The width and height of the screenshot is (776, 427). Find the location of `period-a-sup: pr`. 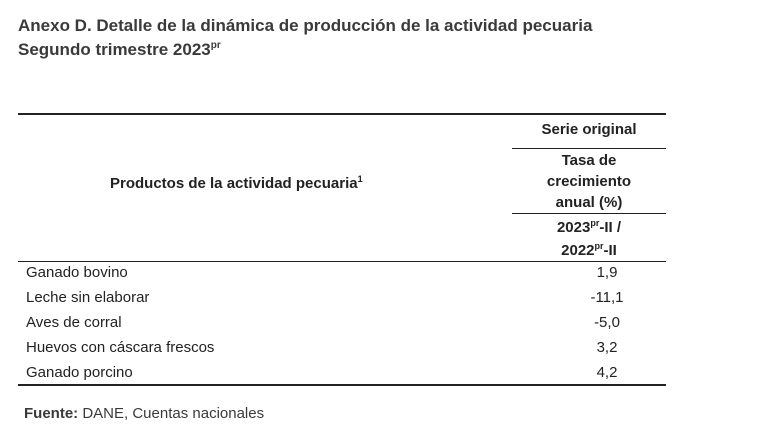

period-a-sup: pr is located at coordinates (595, 223).